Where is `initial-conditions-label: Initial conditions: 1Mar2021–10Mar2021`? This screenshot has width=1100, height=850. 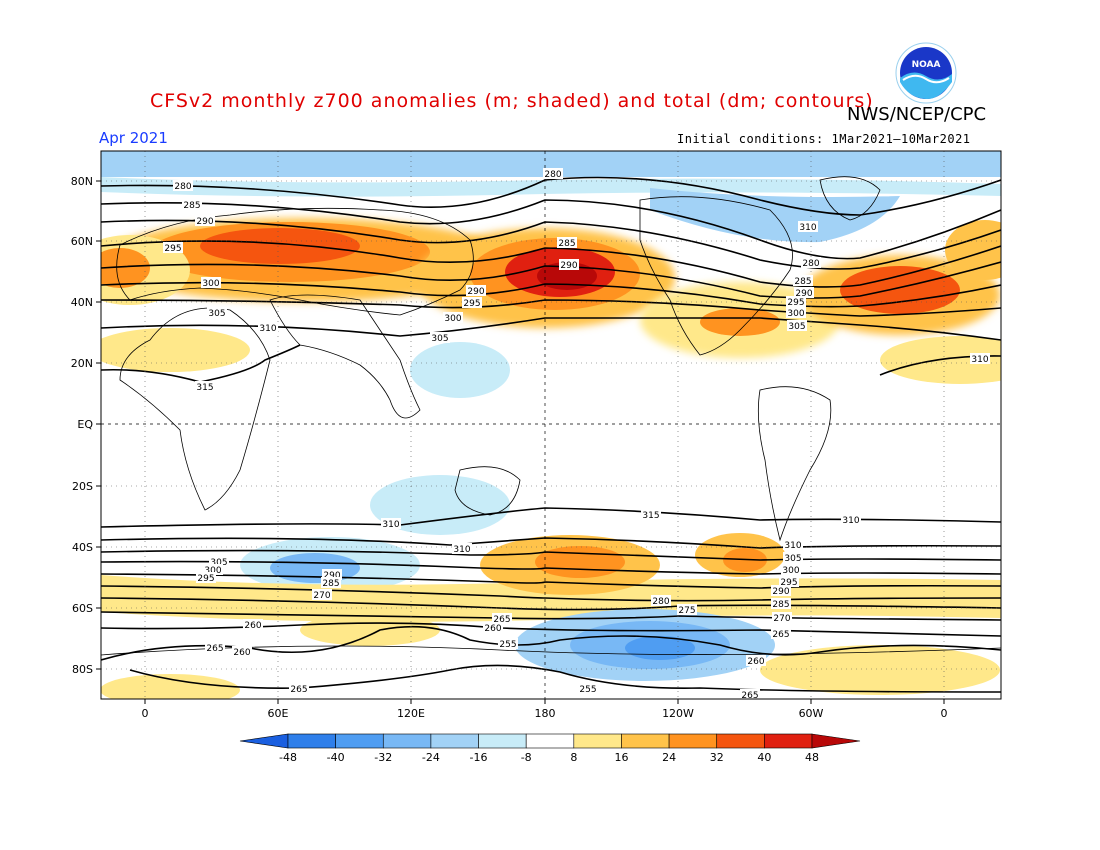
initial-conditions-label: Initial conditions: 1Mar2021–10Mar2021 is located at coordinates (824, 139).